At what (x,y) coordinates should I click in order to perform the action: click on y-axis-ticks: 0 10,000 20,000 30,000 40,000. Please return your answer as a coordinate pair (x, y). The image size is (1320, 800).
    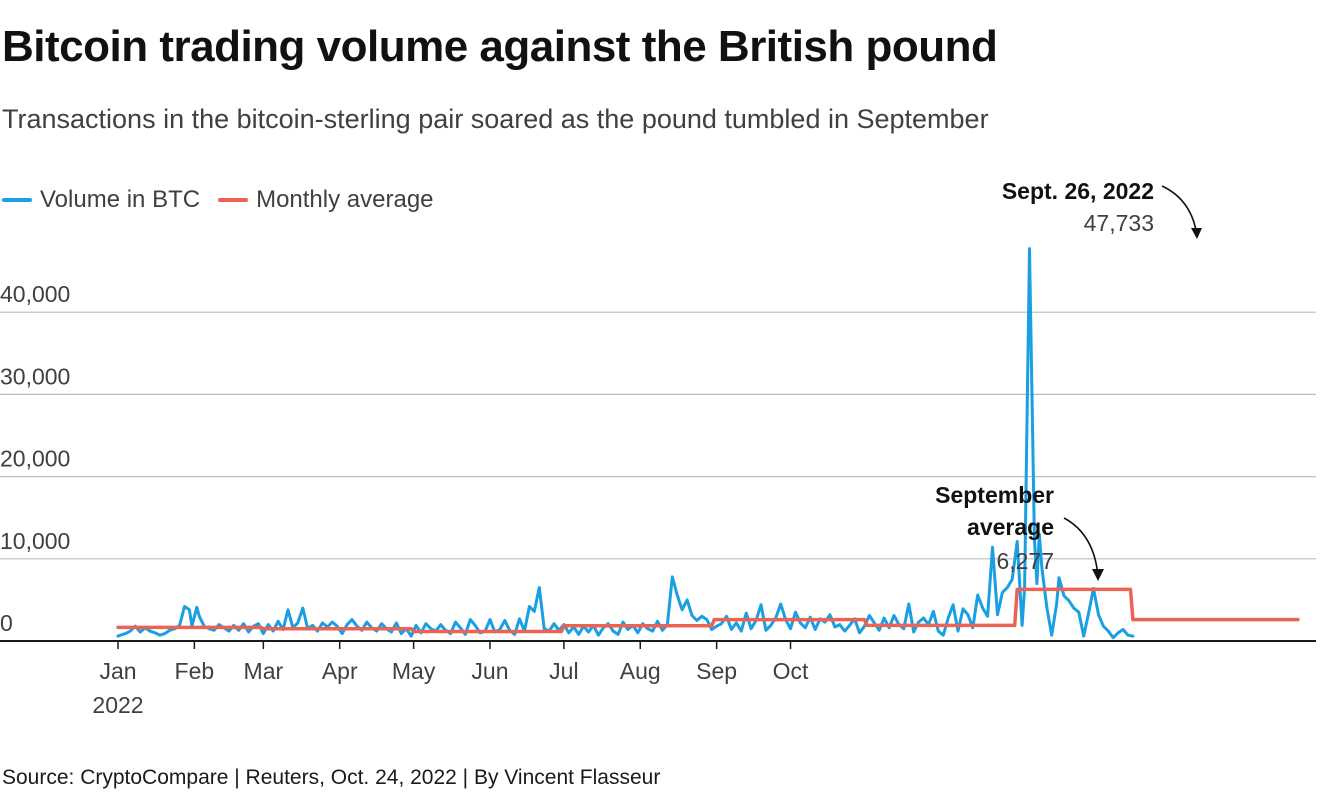
    Looking at the image, I should click on (35, 458).